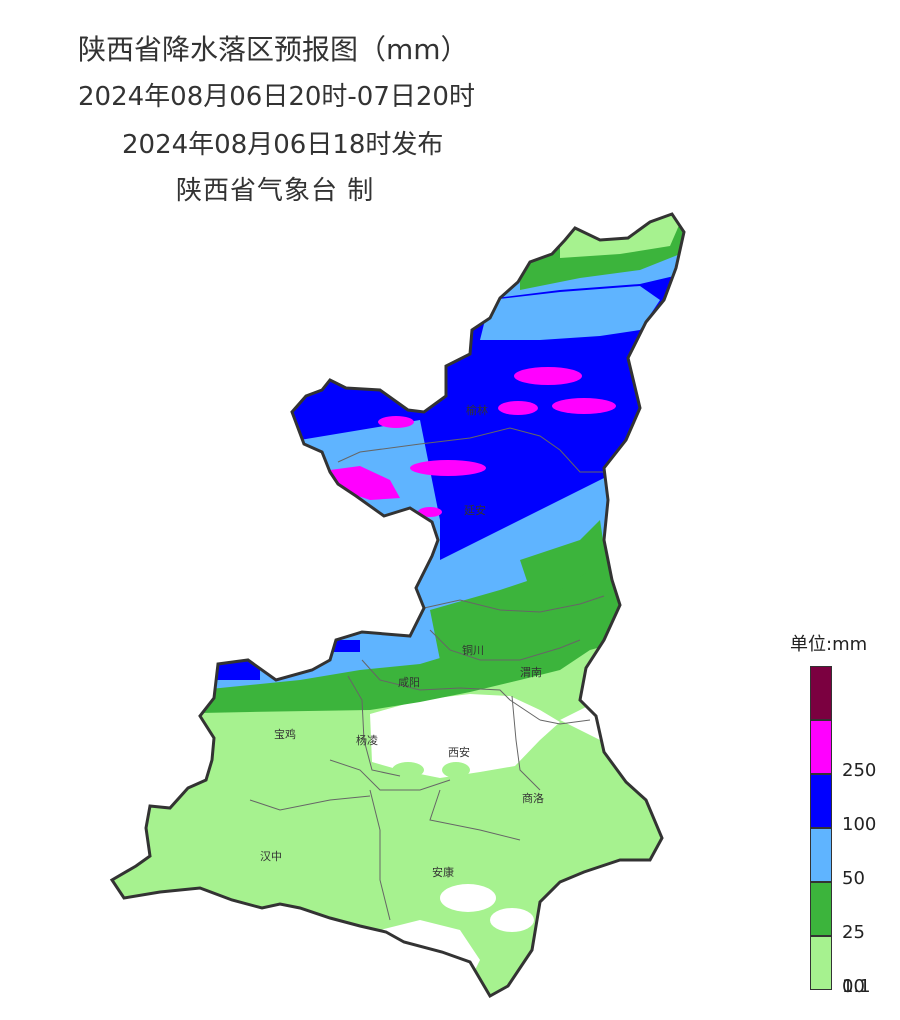  I want to click on legend-unit: 单位:mm, so click(829, 644).